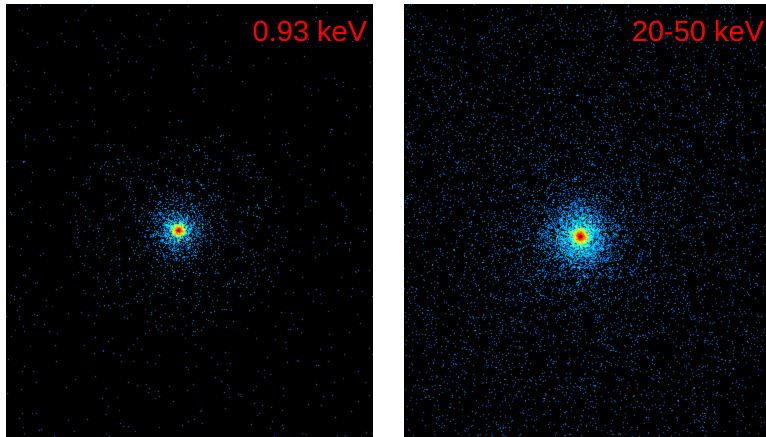 The width and height of the screenshot is (766, 437). I want to click on energy-label-right: 20-50 keV, so click(697, 32).